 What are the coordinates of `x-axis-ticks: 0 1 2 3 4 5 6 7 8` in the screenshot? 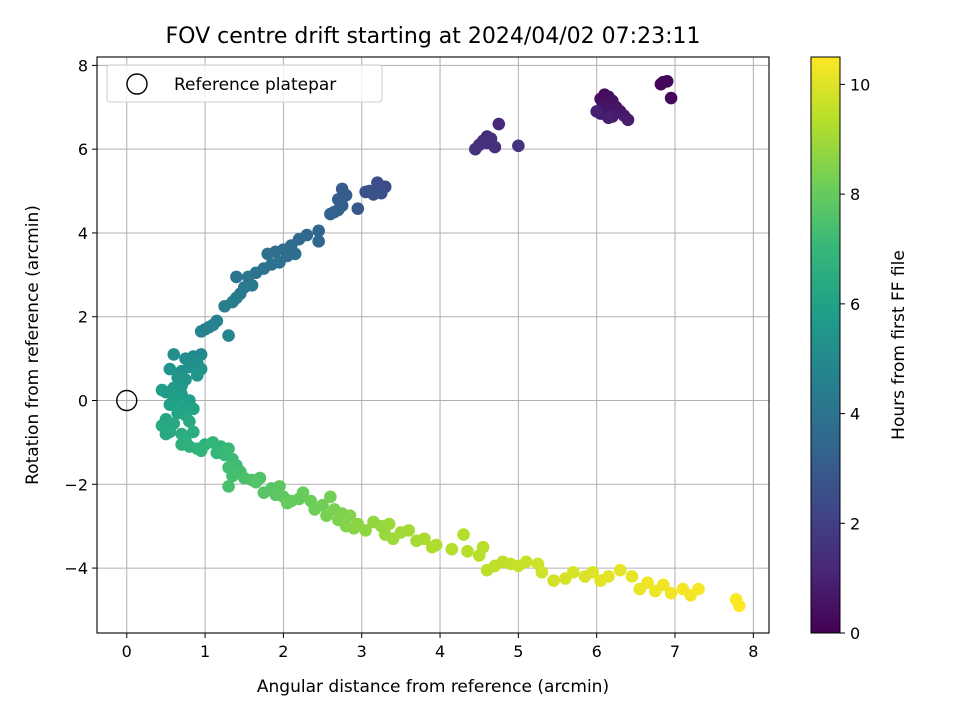 It's located at (440, 647).